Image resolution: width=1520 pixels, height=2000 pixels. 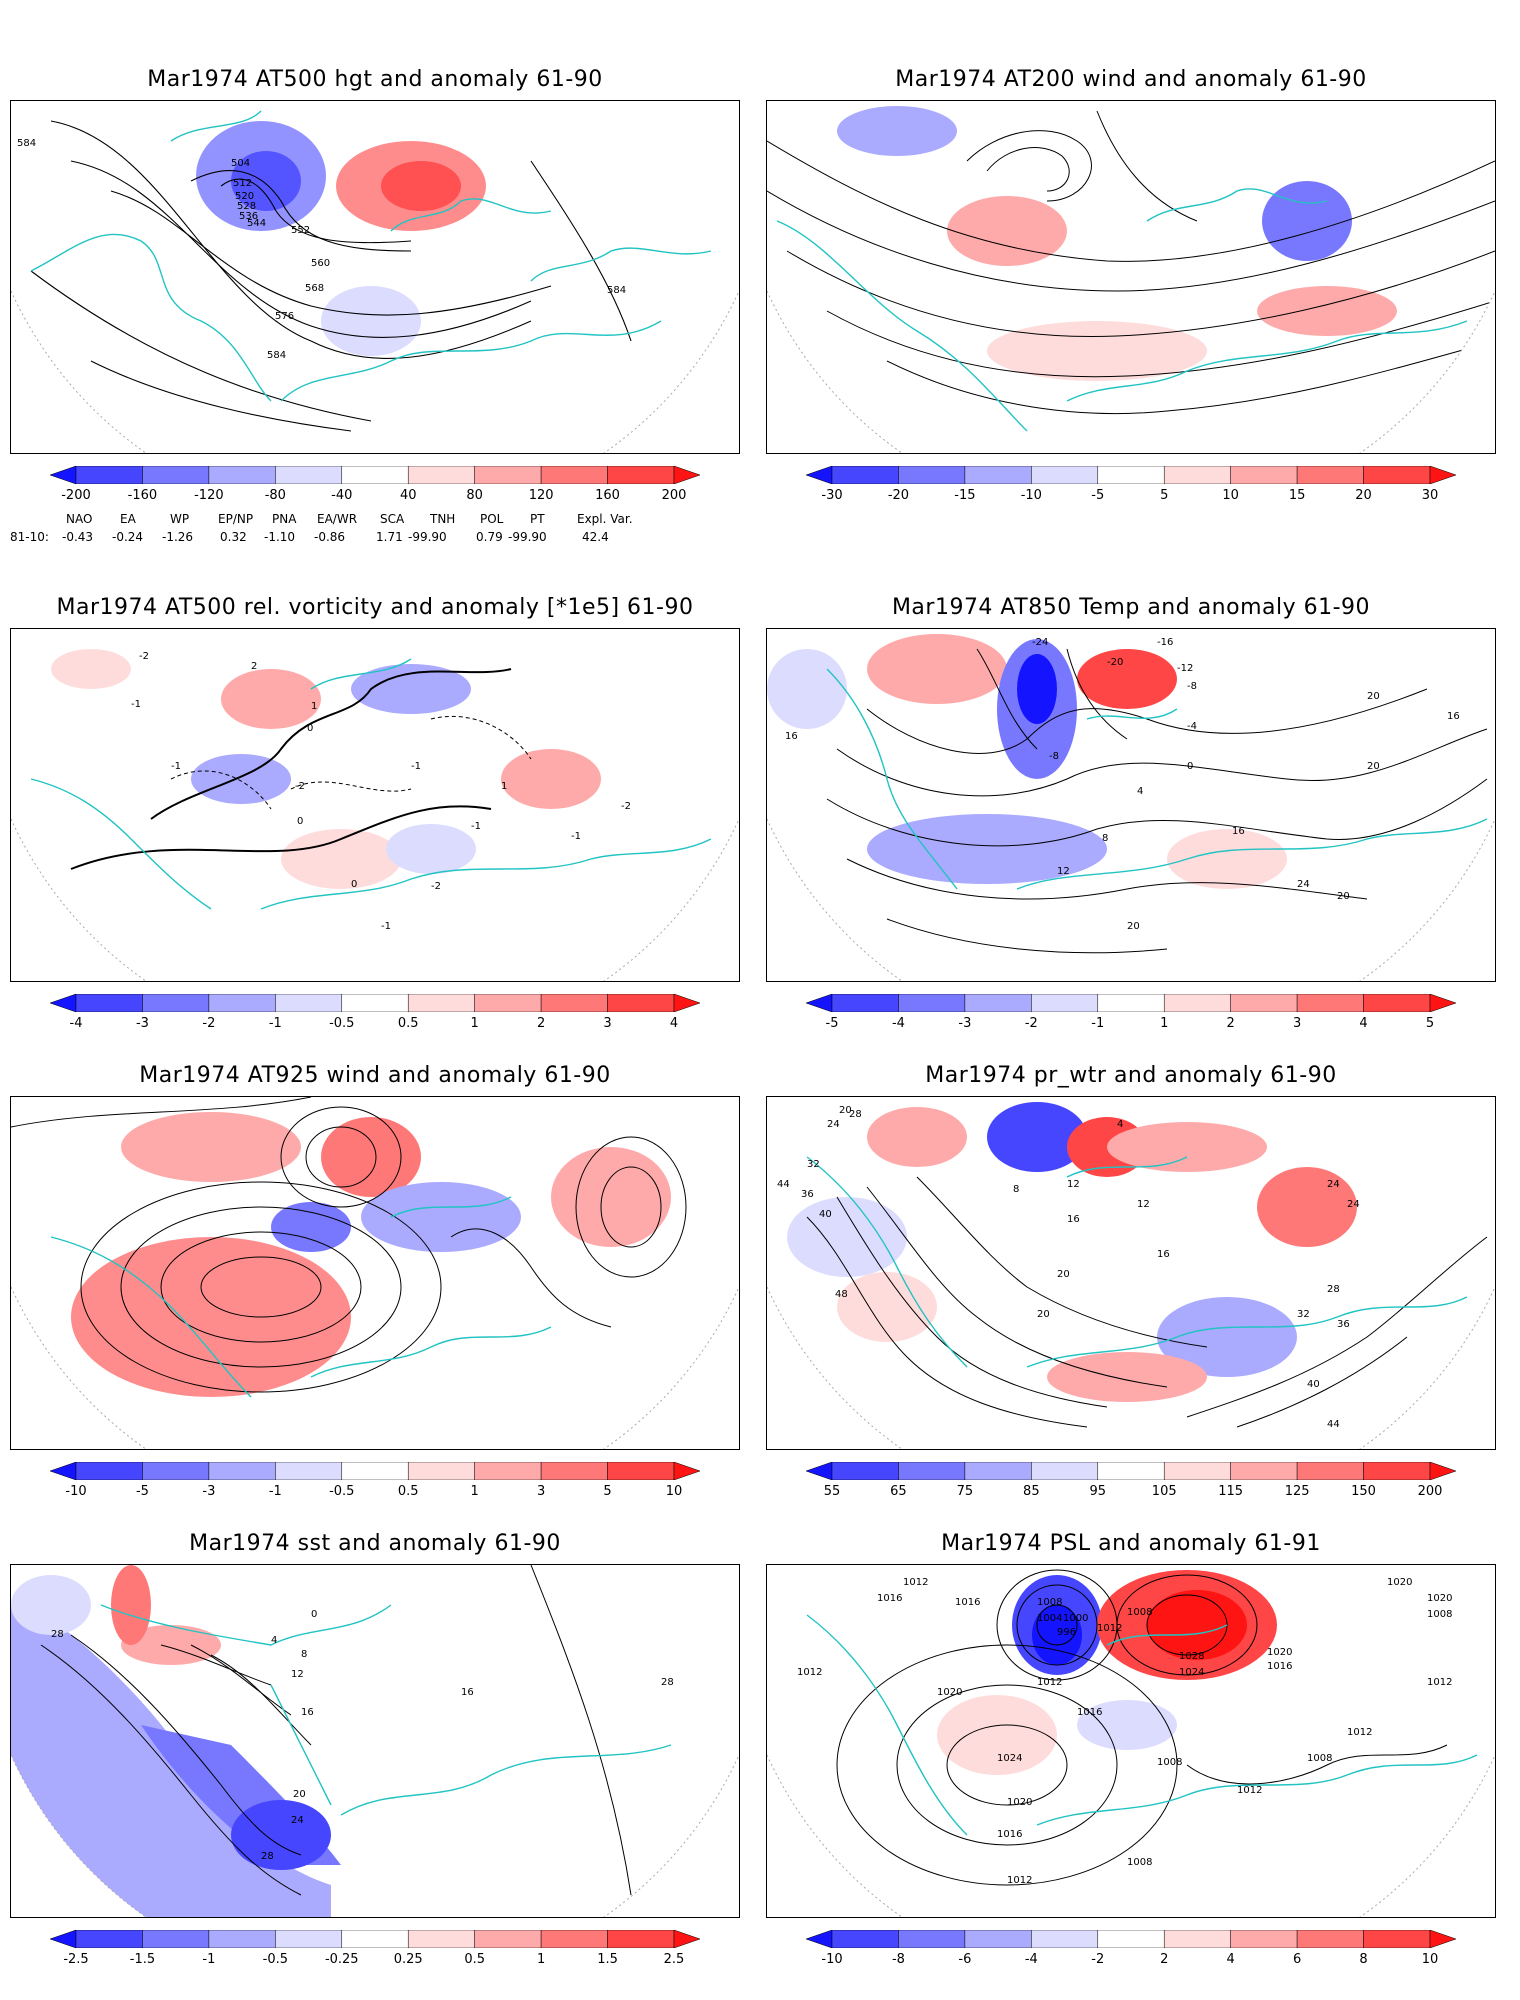 What do you see at coordinates (1303, 1314) in the screenshot?
I see `contour-label: 32` at bounding box center [1303, 1314].